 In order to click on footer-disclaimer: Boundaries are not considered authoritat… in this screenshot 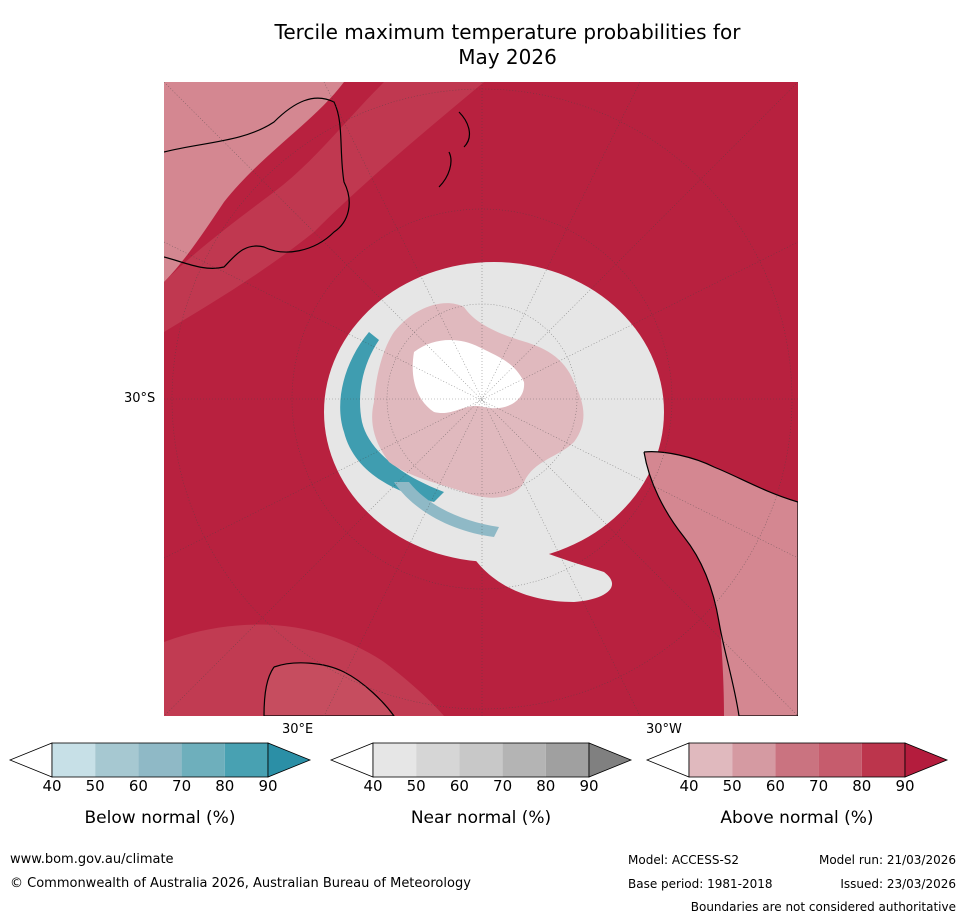, I will do `click(823, 907)`.